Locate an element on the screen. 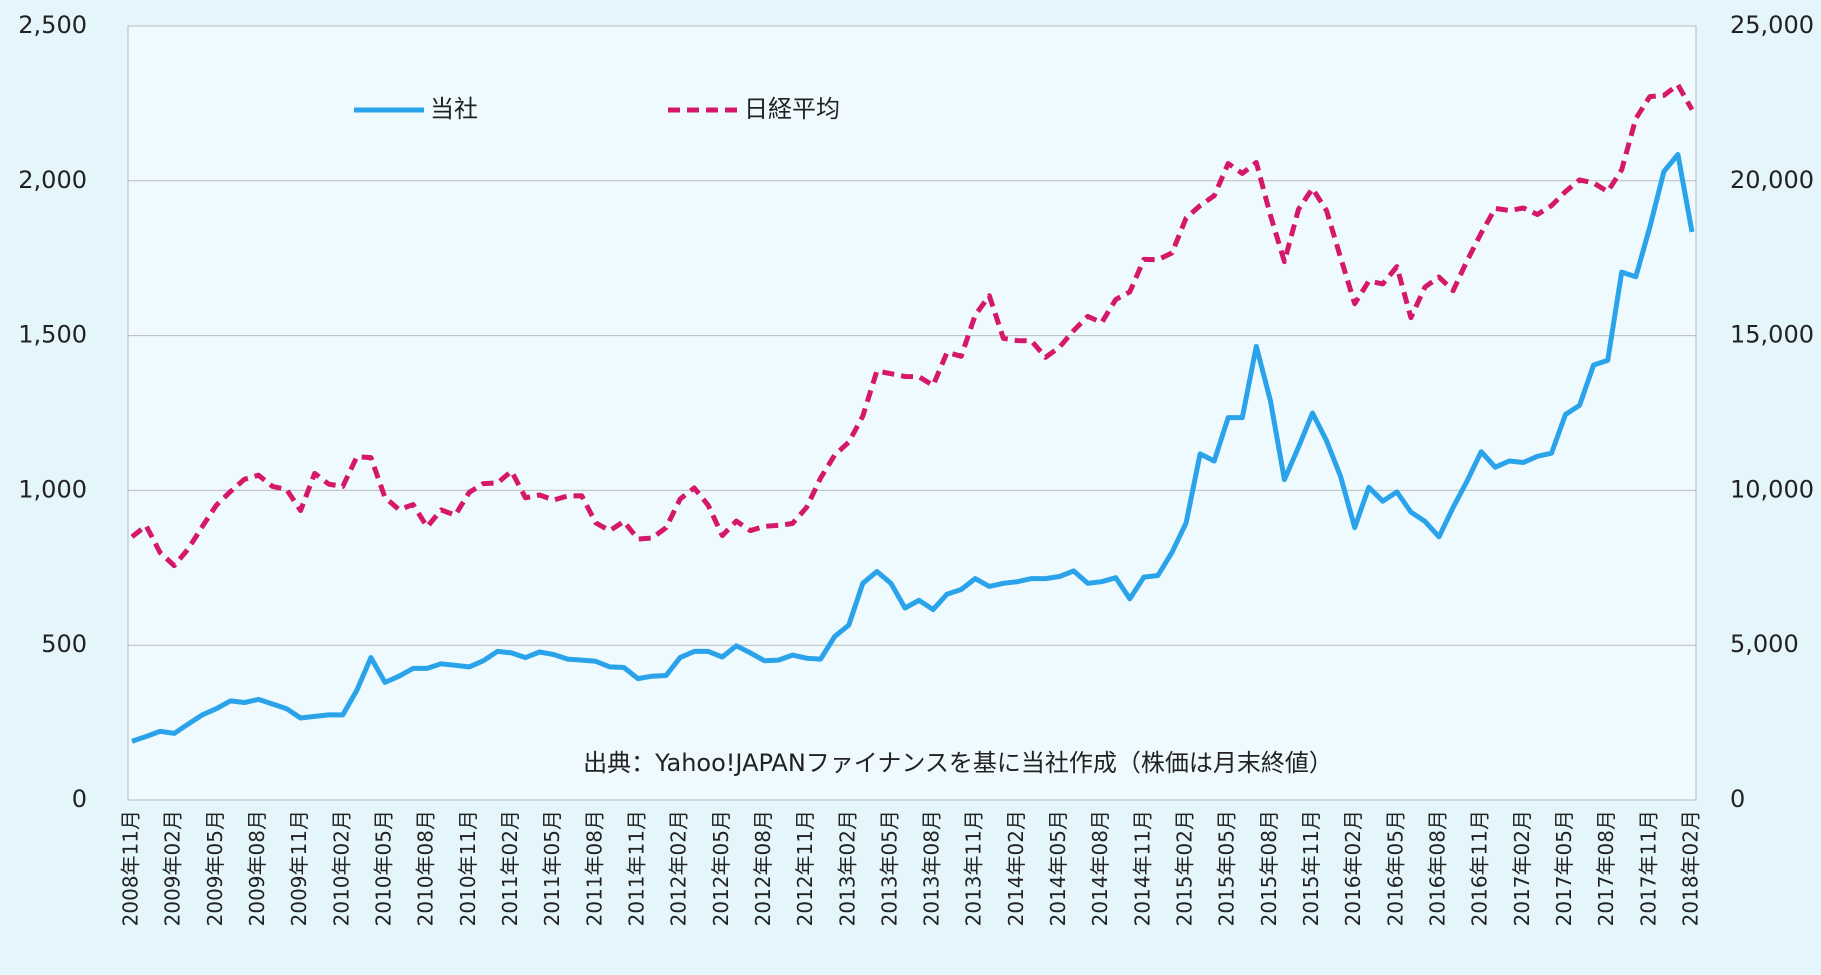  x-tick-label: 2017年05月 is located at coordinates (1564, 868).